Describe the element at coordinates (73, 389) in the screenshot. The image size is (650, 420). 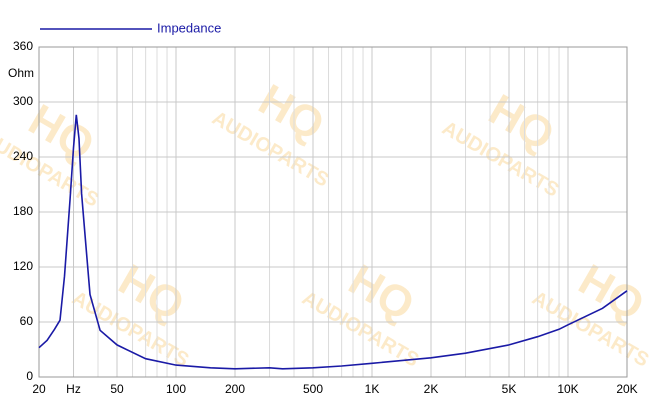
I see `x-tick-label: Hz` at that location.